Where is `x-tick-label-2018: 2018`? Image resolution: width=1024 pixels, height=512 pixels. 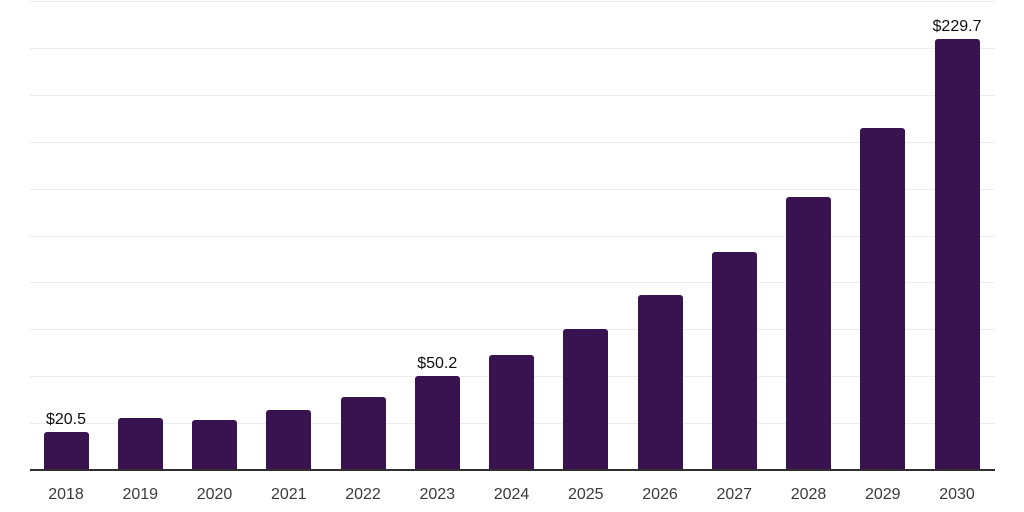
x-tick-label-2018: 2018 is located at coordinates (66, 494).